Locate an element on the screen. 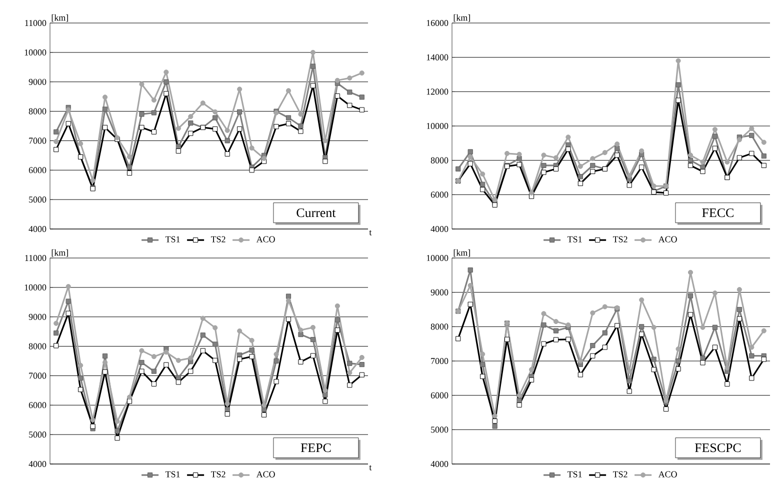 The image size is (774, 486). text: FESCPC is located at coordinates (717, 447).